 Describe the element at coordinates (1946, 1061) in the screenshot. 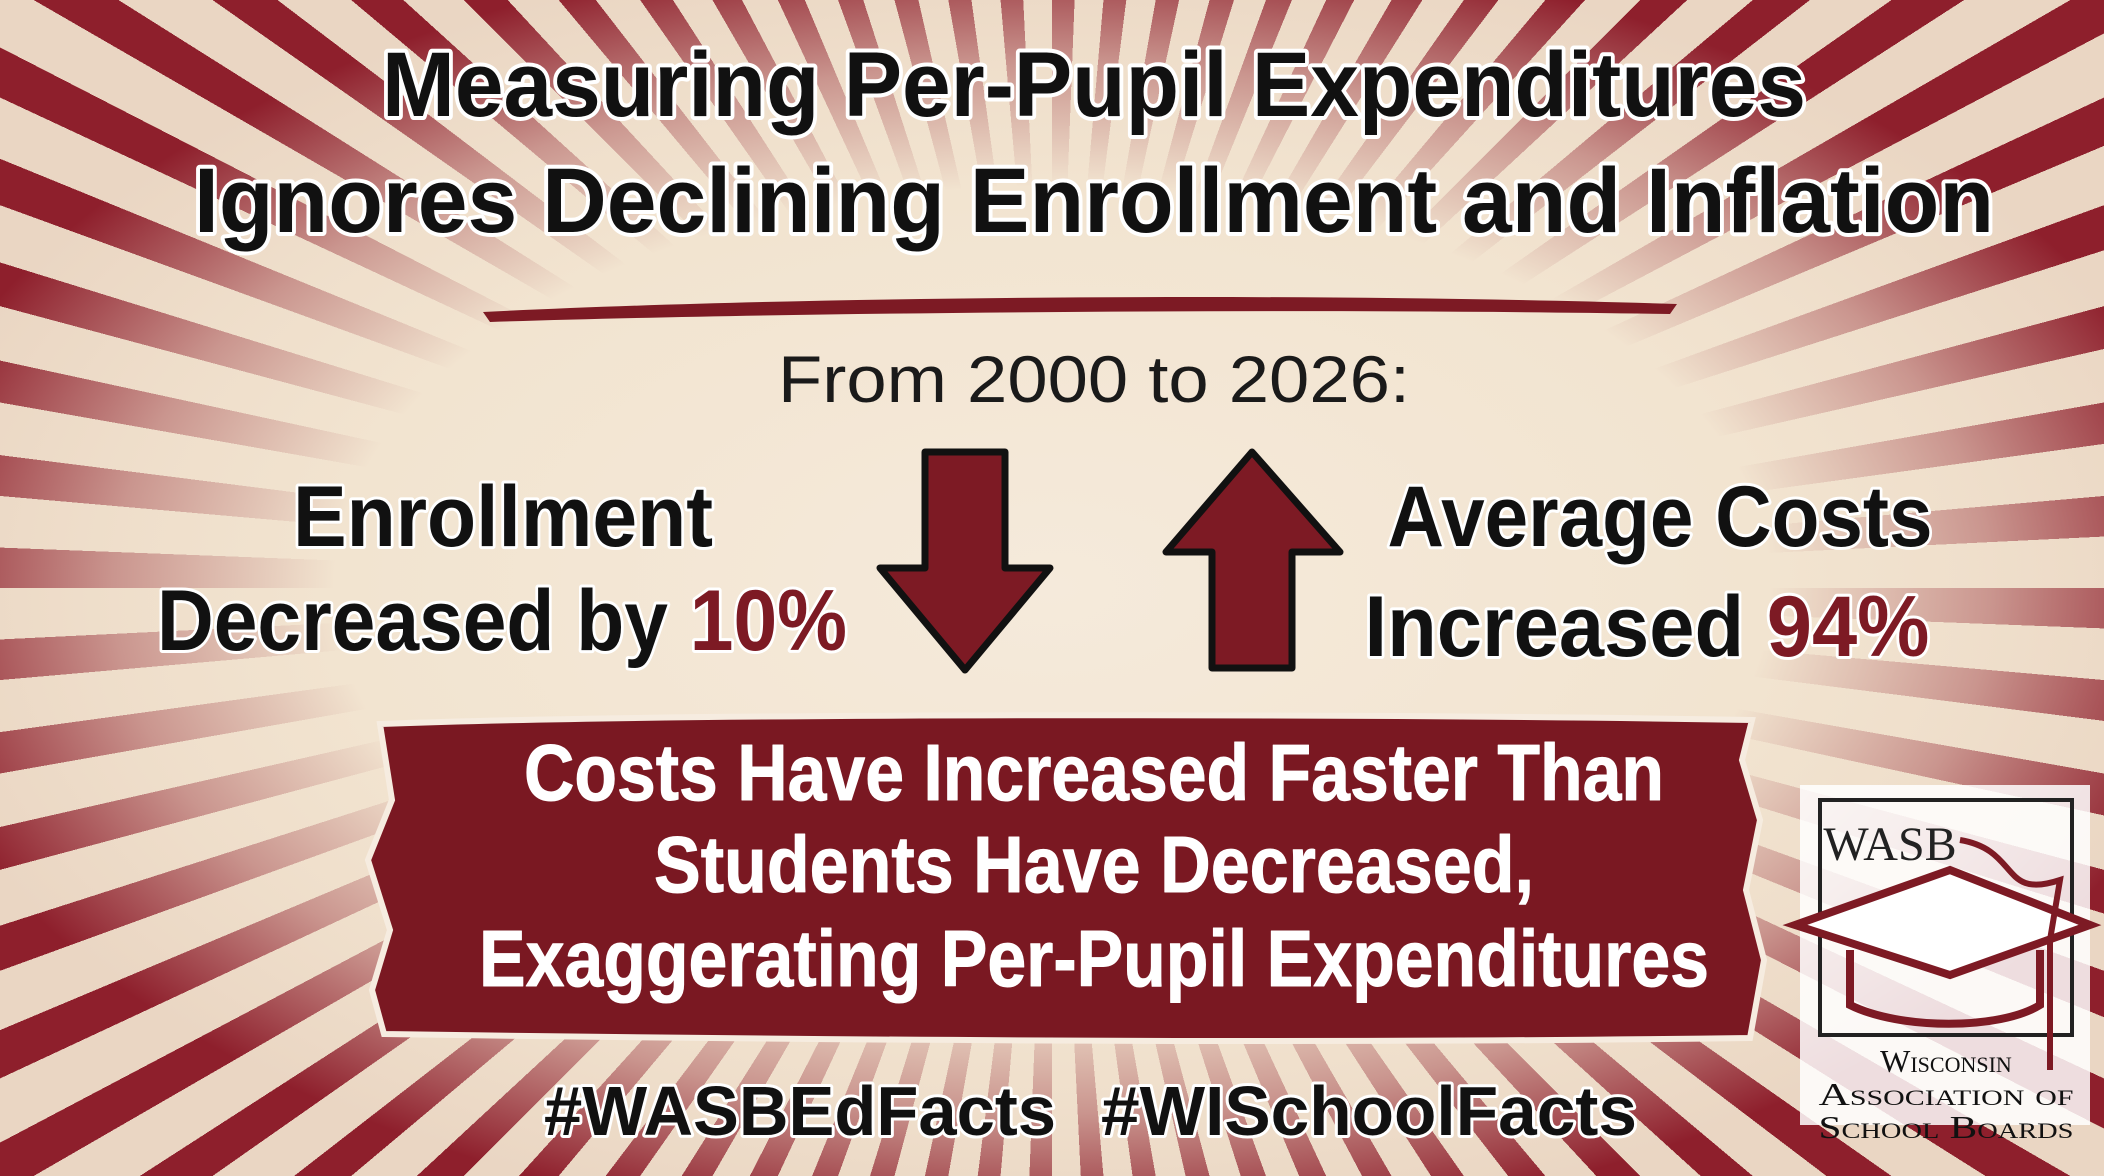

I see `logo-name: Wisconsin` at that location.